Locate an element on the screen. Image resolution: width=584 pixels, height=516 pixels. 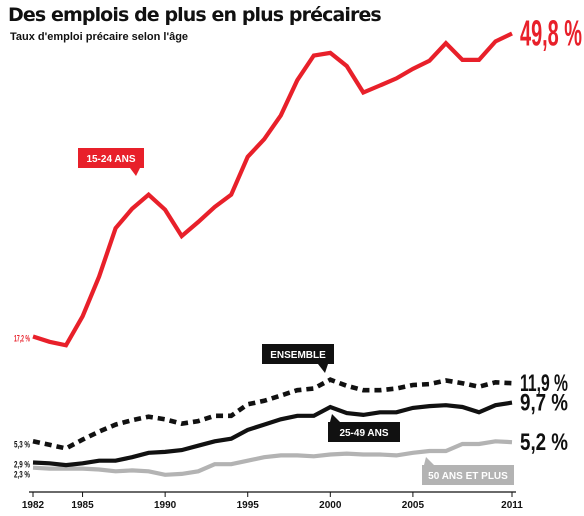
end-value-label: 49,8 % is located at coordinates (551, 33).